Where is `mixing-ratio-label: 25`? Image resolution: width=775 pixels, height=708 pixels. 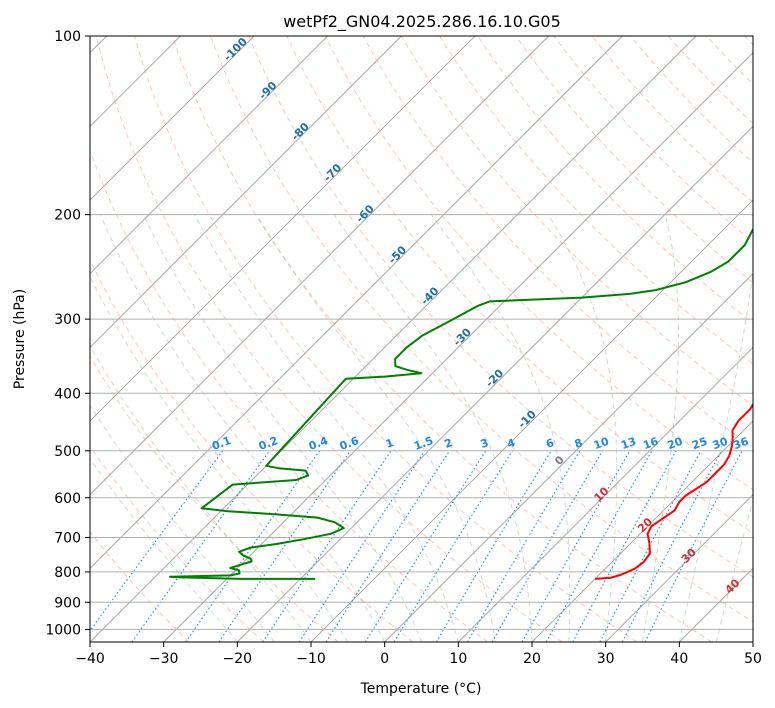
mixing-ratio-label: 25 is located at coordinates (699, 443).